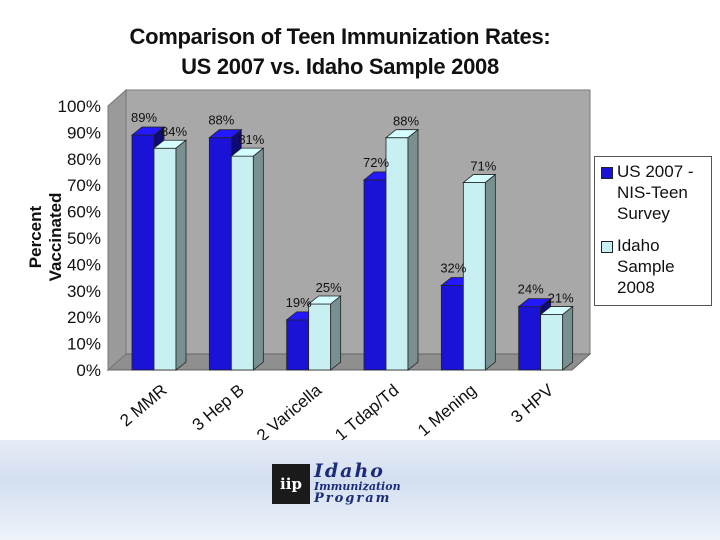  What do you see at coordinates (357, 486) in the screenshot?
I see `logo-line-2: Immunization` at bounding box center [357, 486].